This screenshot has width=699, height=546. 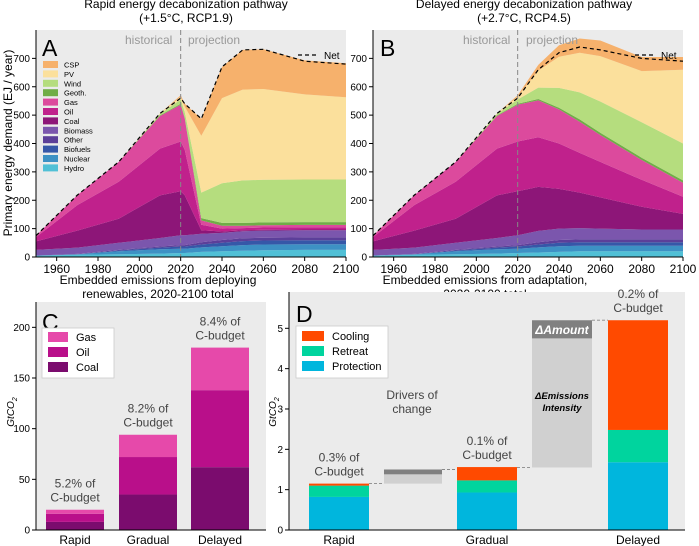 What do you see at coordinates (313, 366) in the screenshot?
I see `pD-legend-swatch-protection` at bounding box center [313, 366].